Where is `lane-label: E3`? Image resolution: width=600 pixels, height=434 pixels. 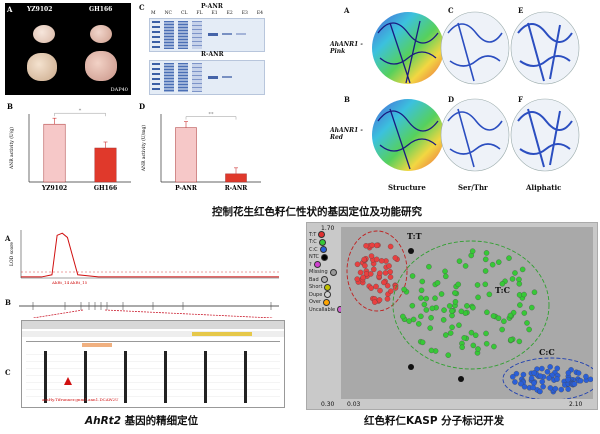 lane-label: E3 is located at coordinates (244, 13).